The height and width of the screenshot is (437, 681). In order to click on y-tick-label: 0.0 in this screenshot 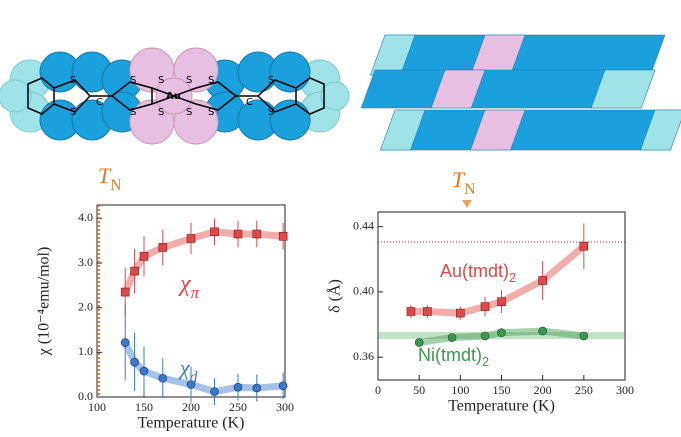, I will do `click(85, 396)`.